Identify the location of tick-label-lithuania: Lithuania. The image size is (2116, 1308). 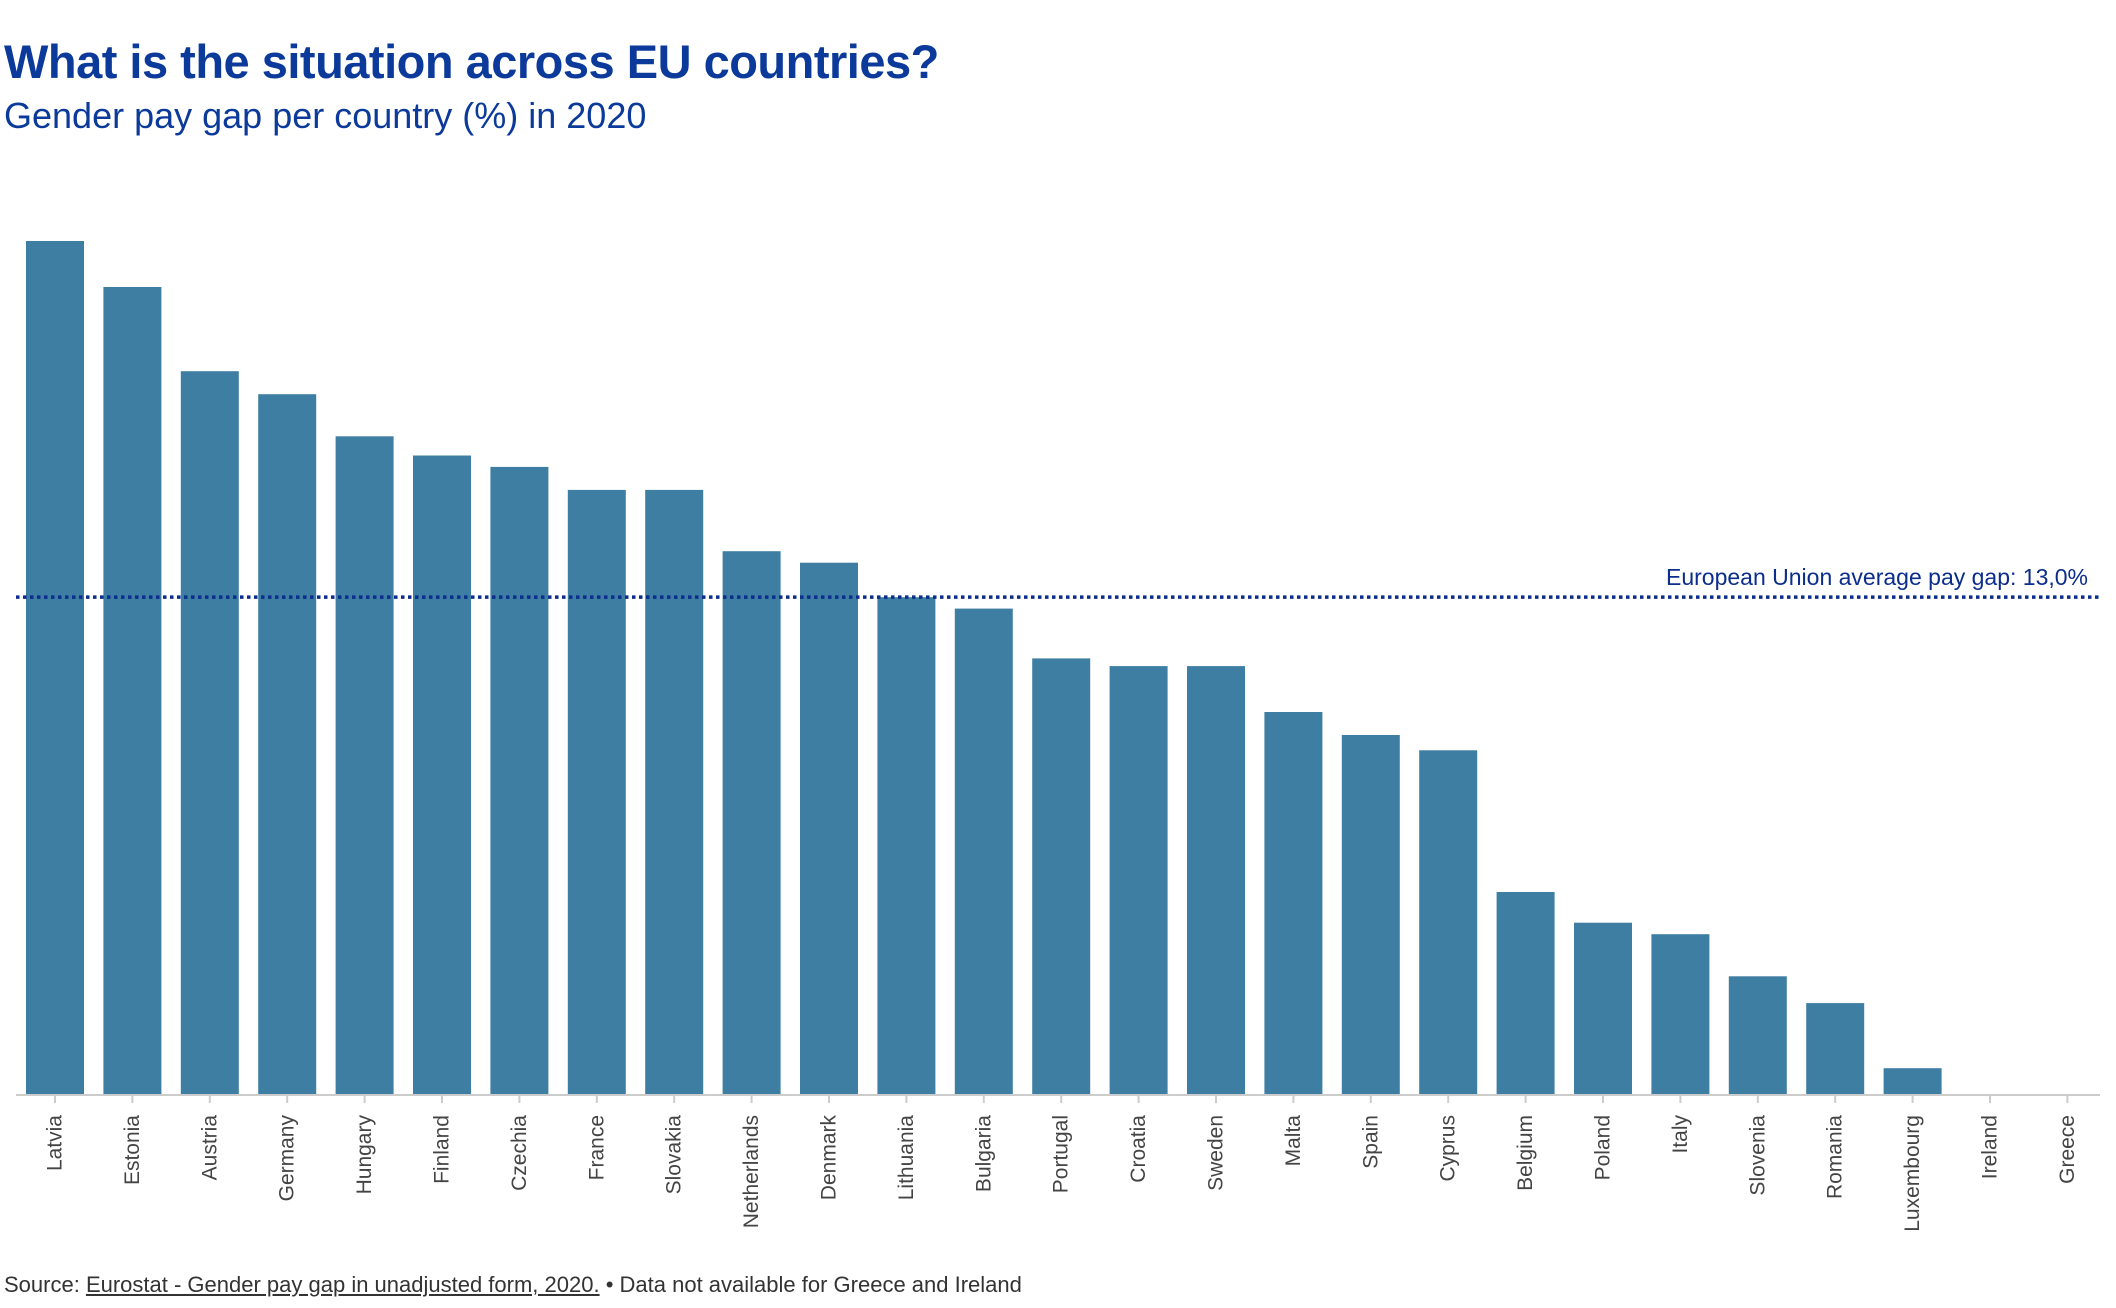
(906, 1158).